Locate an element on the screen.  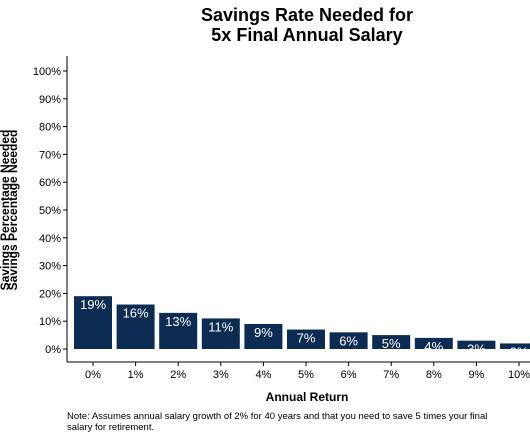
chart-title-line-2: 5x Final Annual Salary is located at coordinates (306, 35).